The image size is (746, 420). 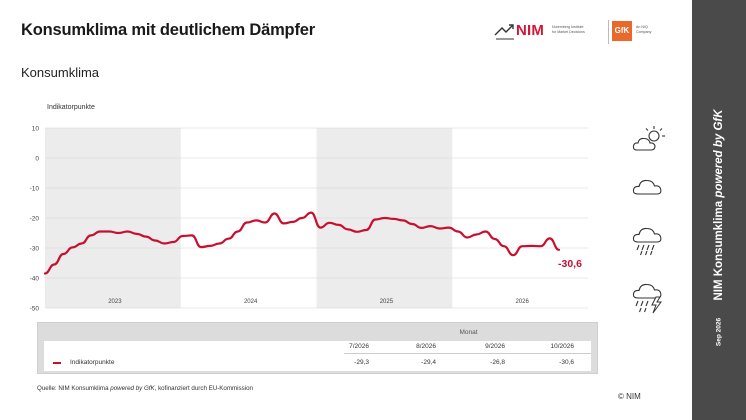 What do you see at coordinates (608, 32) in the screenshot?
I see `logo-separator` at bounding box center [608, 32].